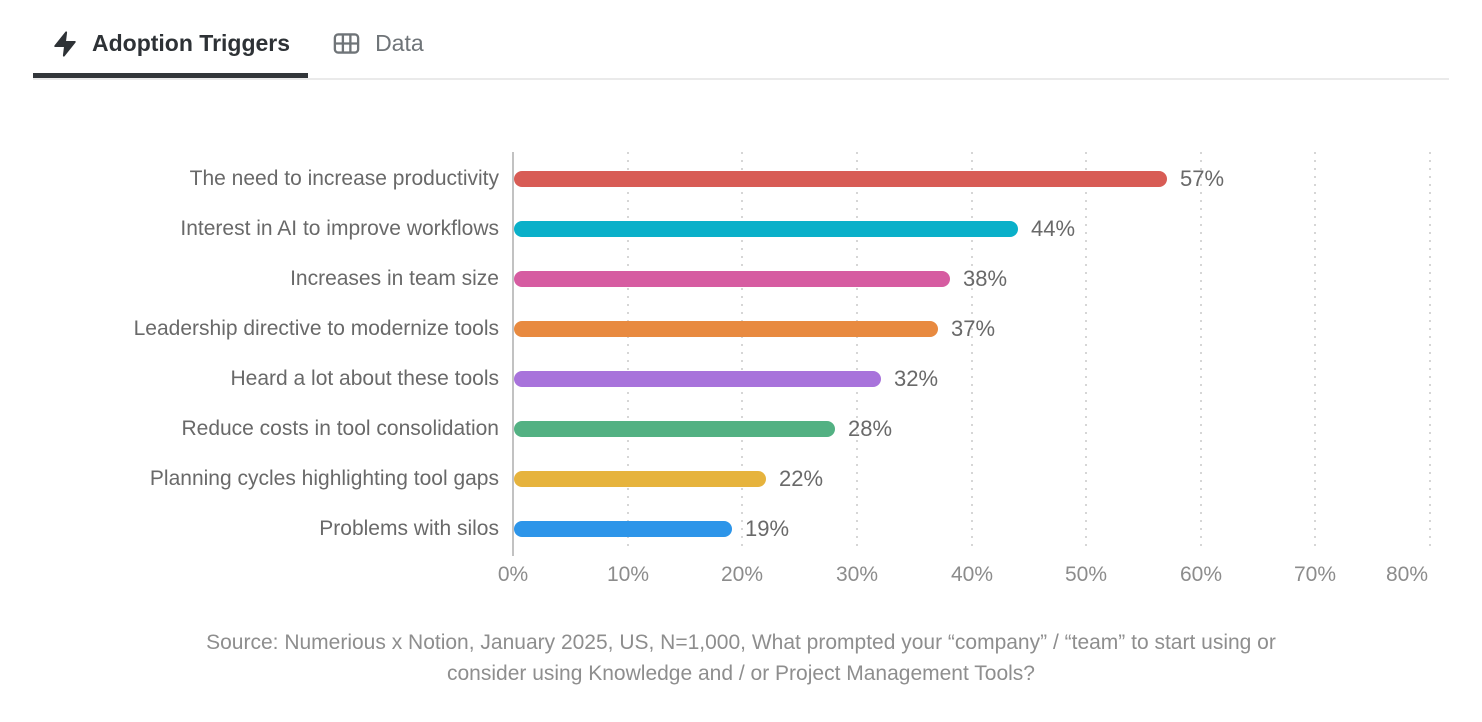  I want to click on x-axis-tick-label: 40%, so click(972, 574).